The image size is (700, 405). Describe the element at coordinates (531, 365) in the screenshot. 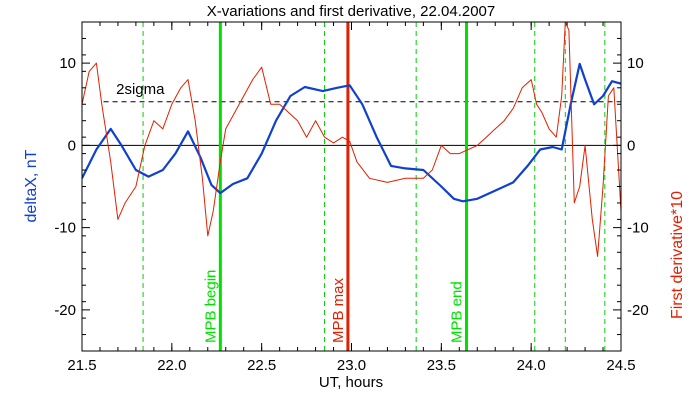

I see `x-tick-label: 24.0` at that location.